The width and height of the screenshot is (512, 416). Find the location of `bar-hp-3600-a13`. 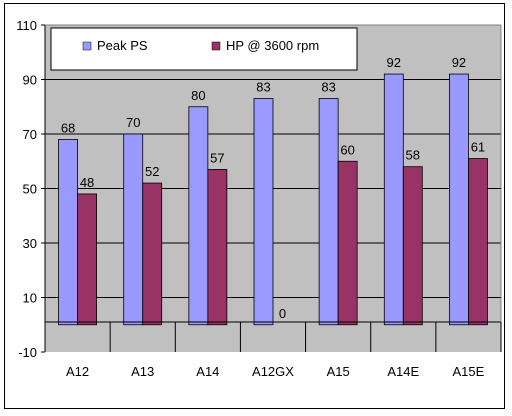

bar-hp-3600-a13 is located at coordinates (152, 254).